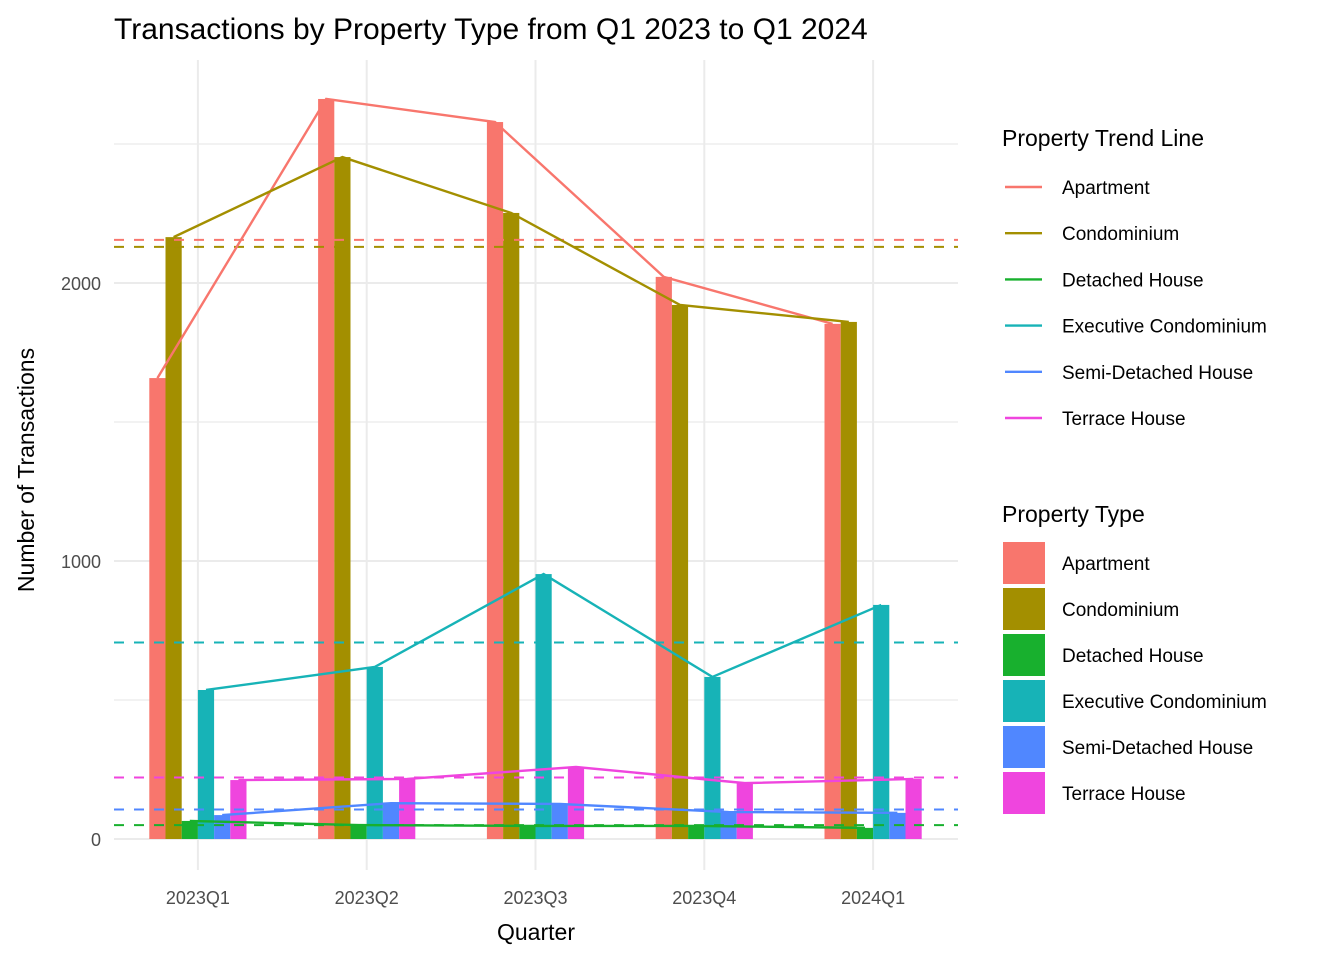 Image resolution: width=1344 pixels, height=960 pixels. I want to click on y-tick-label: 1000, so click(81, 562).